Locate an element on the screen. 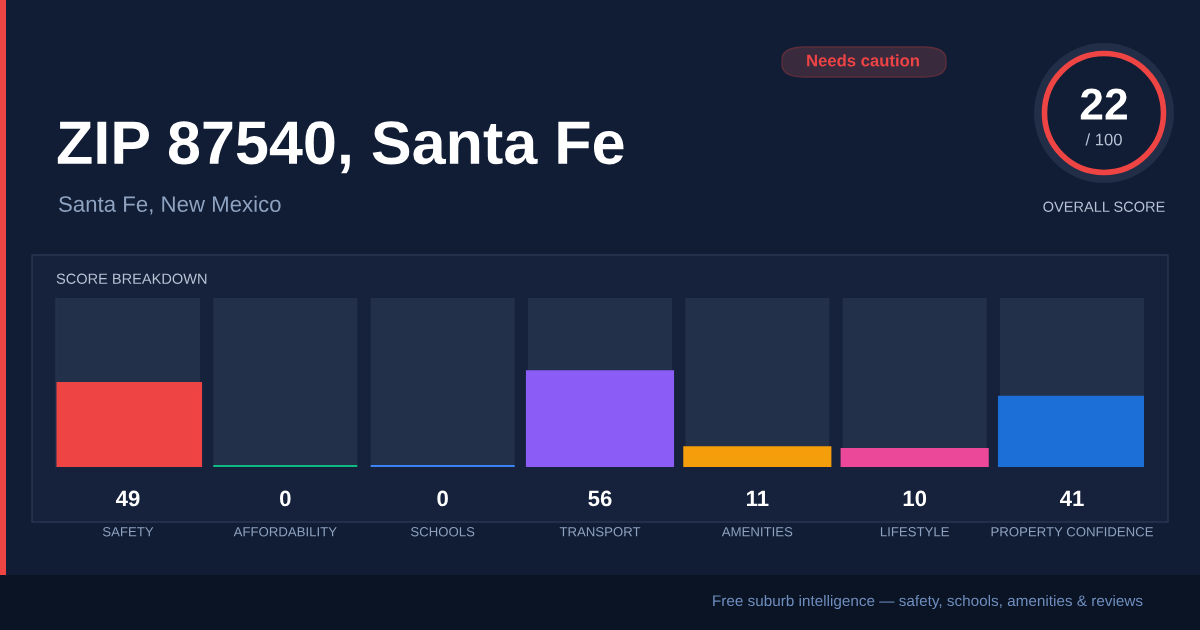 The width and height of the screenshot is (1200, 630). text: Free suburb intelligence — safety, schools, amenities & reviews is located at coordinates (928, 602).